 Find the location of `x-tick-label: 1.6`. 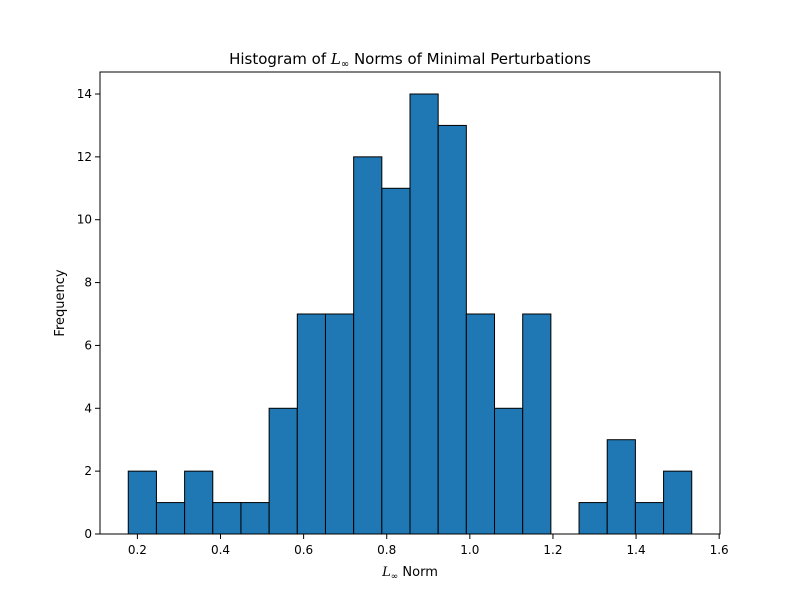

x-tick-label: 1.6 is located at coordinates (719, 550).